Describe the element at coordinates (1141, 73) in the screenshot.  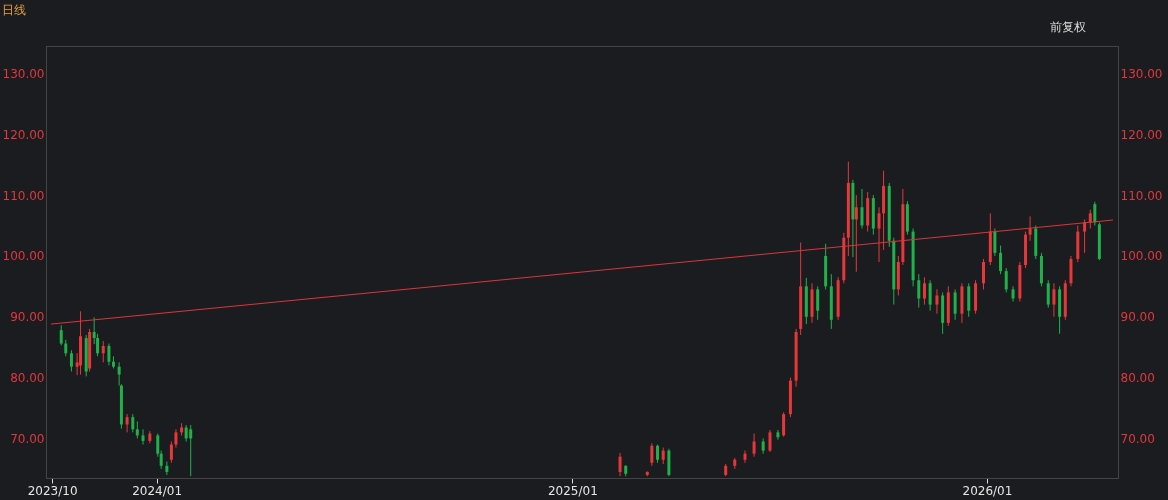
I see `y2-tick-label: 130.00` at that location.